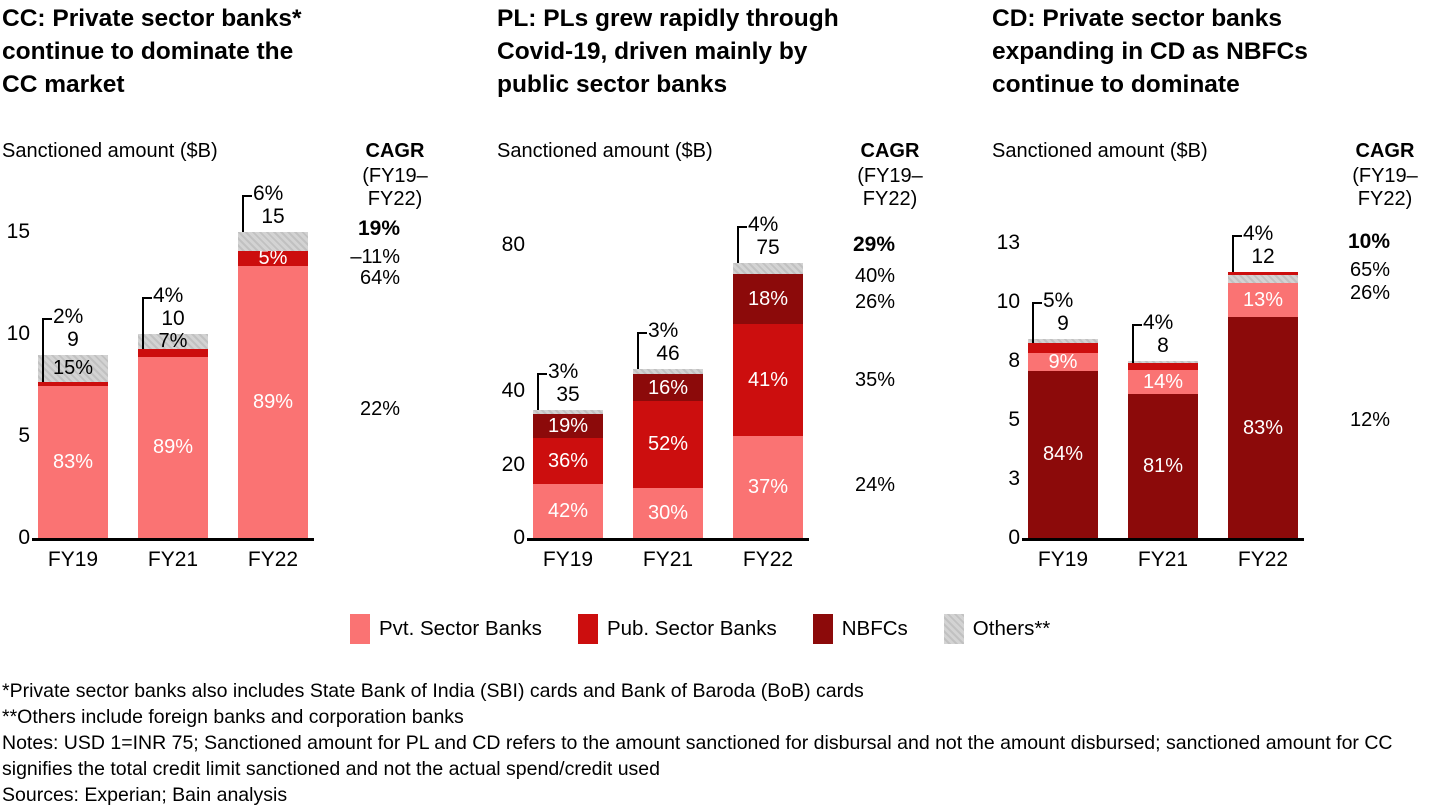 The height and width of the screenshot is (810, 1440). What do you see at coordinates (379, 409) in the screenshot?
I see `cagr-value: 22%` at bounding box center [379, 409].